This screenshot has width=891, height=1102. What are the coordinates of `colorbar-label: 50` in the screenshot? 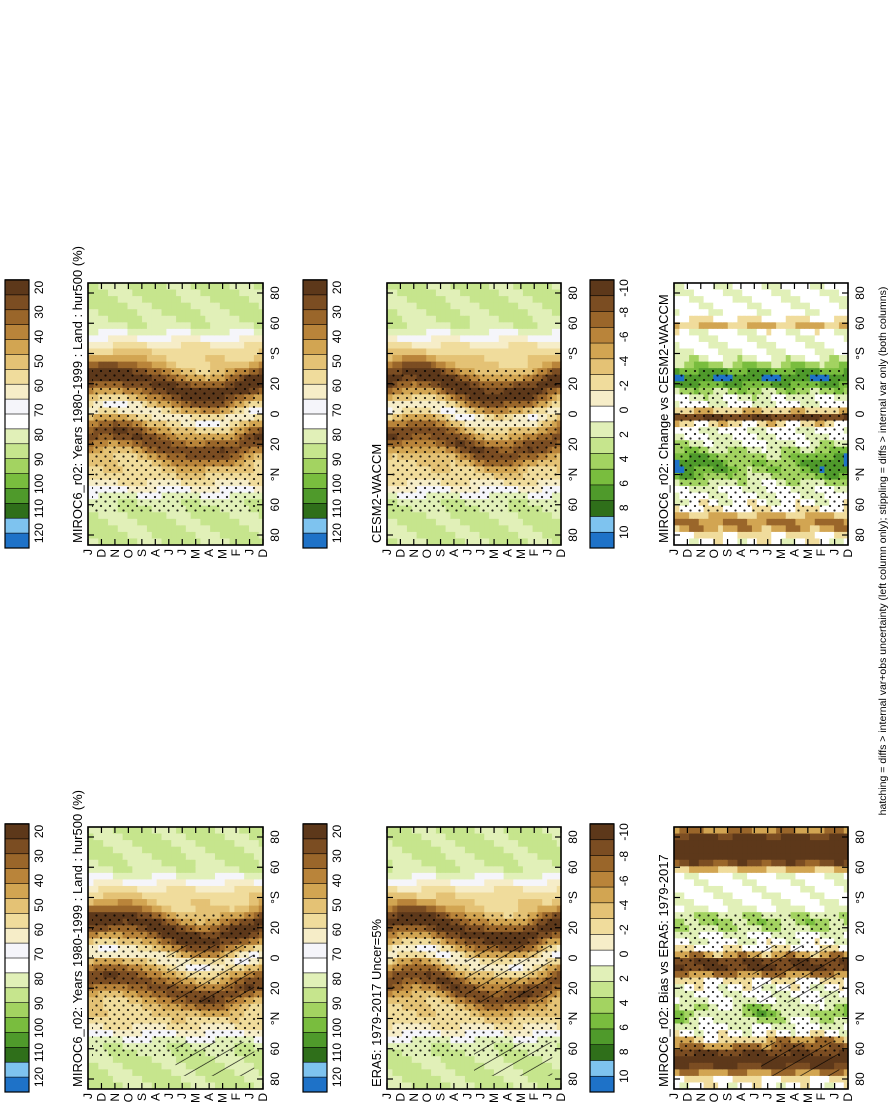 It's located at (337, 905).